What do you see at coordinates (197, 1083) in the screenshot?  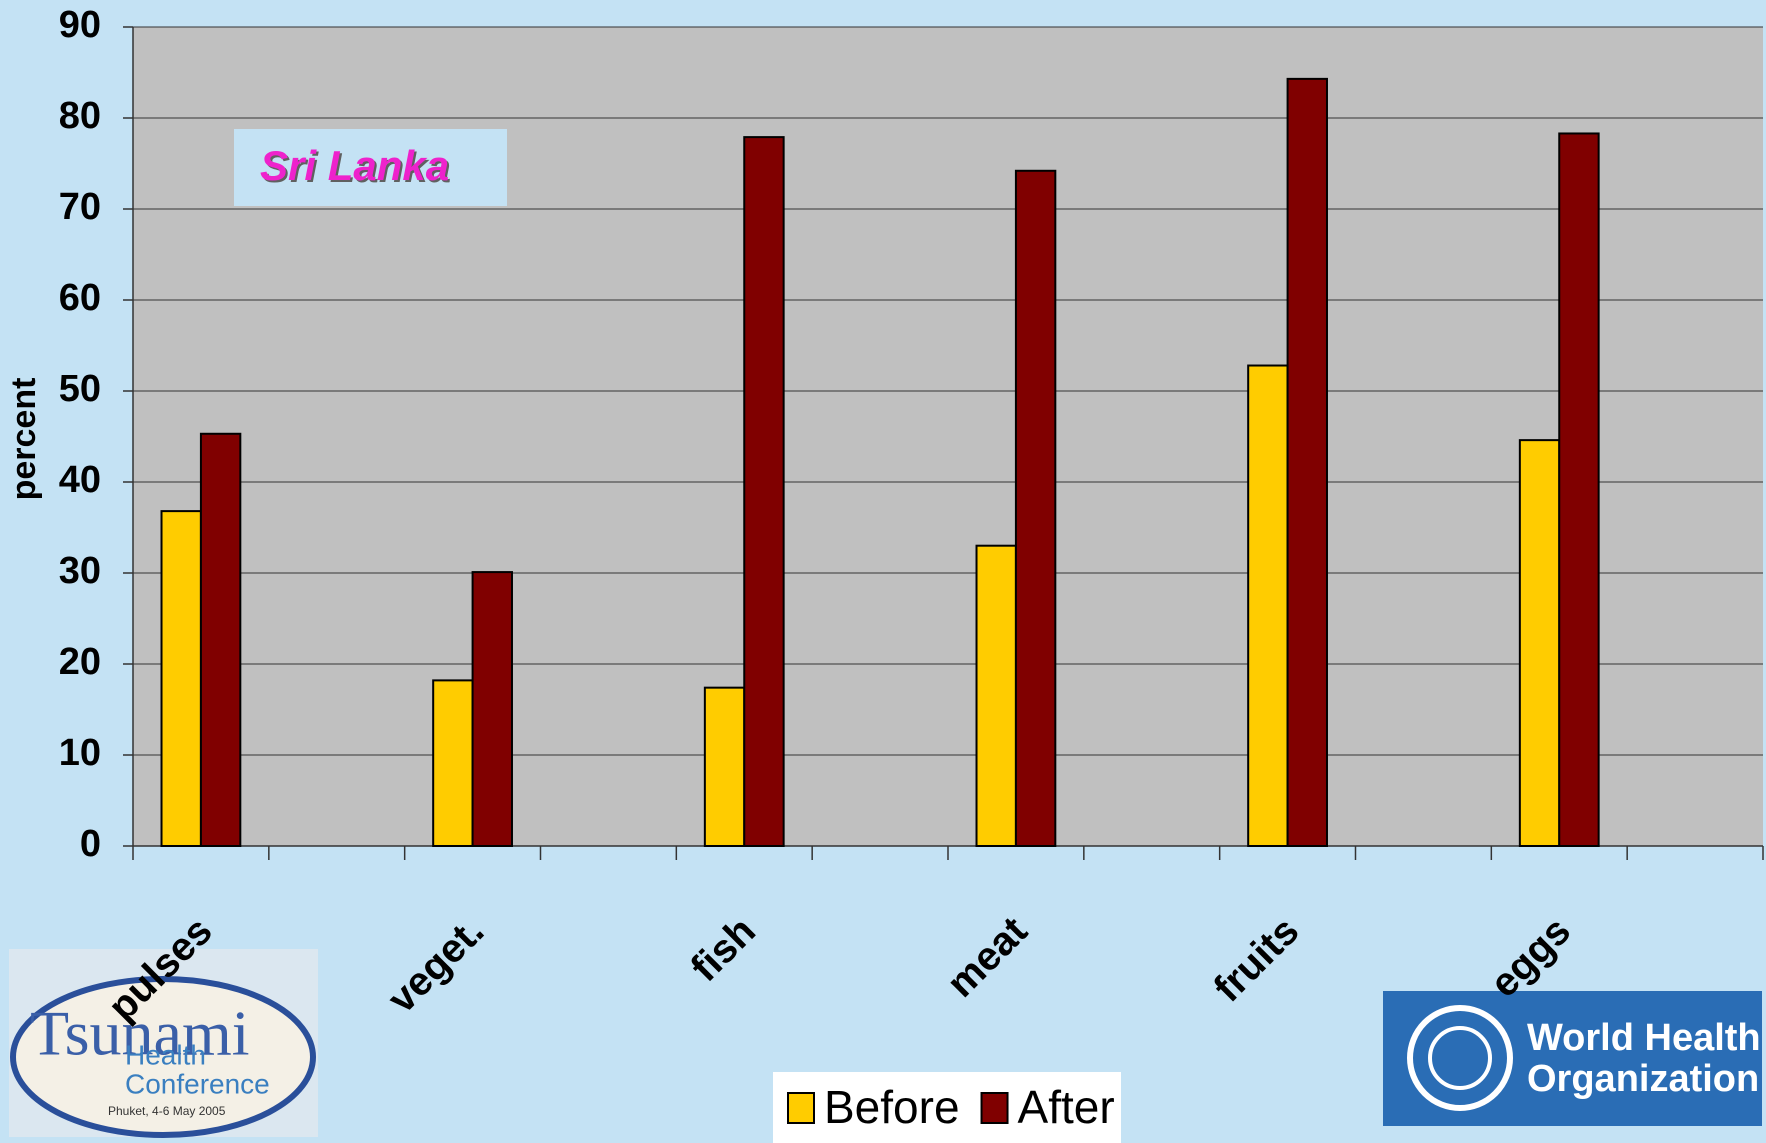 I see `logo-text: Conference` at bounding box center [197, 1083].